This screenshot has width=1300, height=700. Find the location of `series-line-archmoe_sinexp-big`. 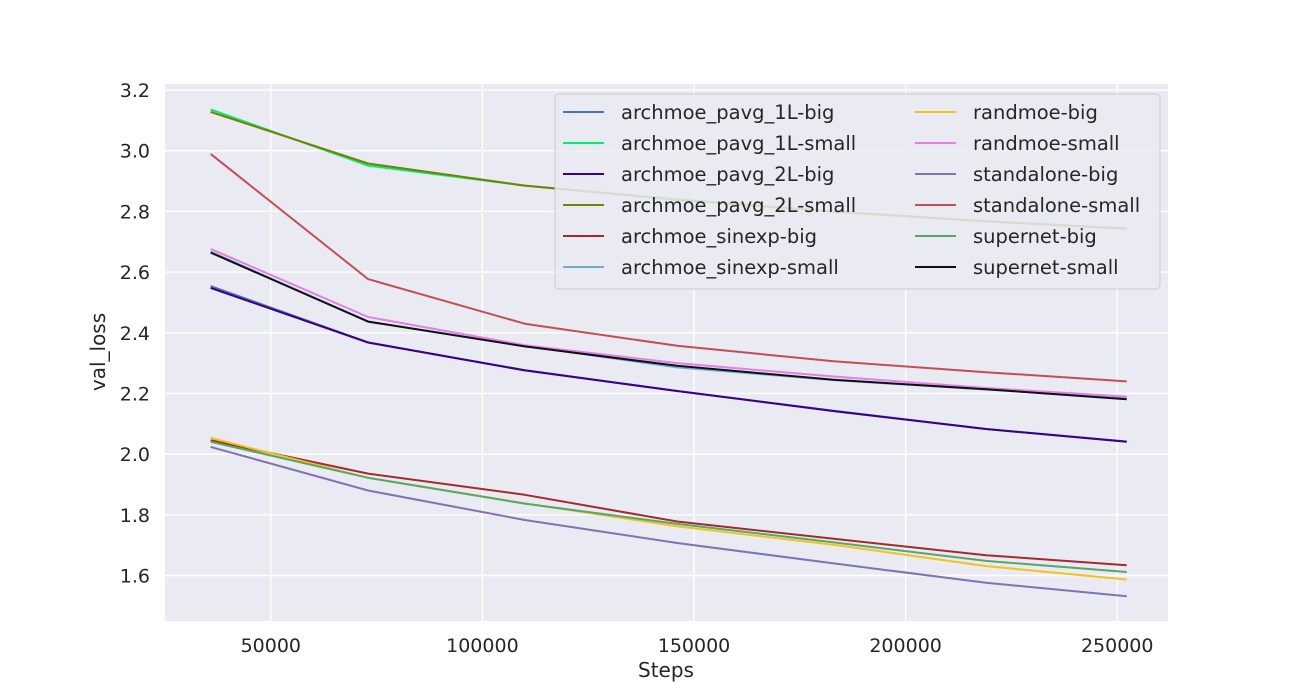

series-line-archmoe_sinexp-big is located at coordinates (668, 503).